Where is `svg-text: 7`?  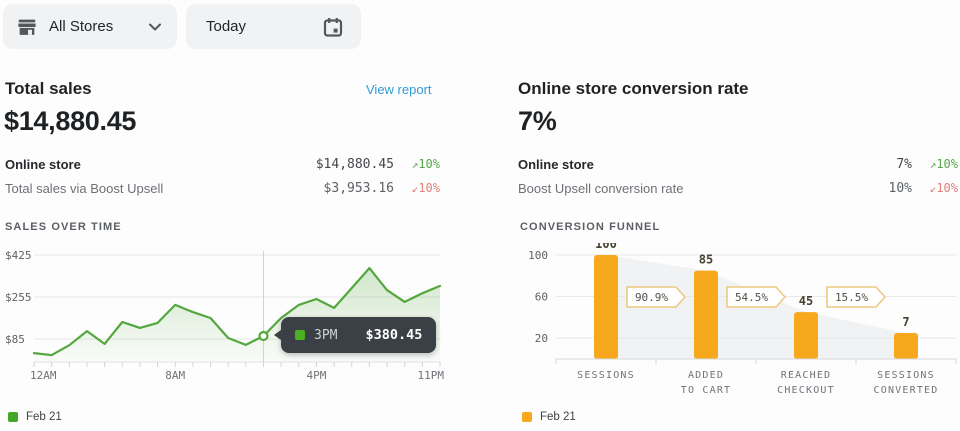
svg-text: 7 is located at coordinates (905, 322).